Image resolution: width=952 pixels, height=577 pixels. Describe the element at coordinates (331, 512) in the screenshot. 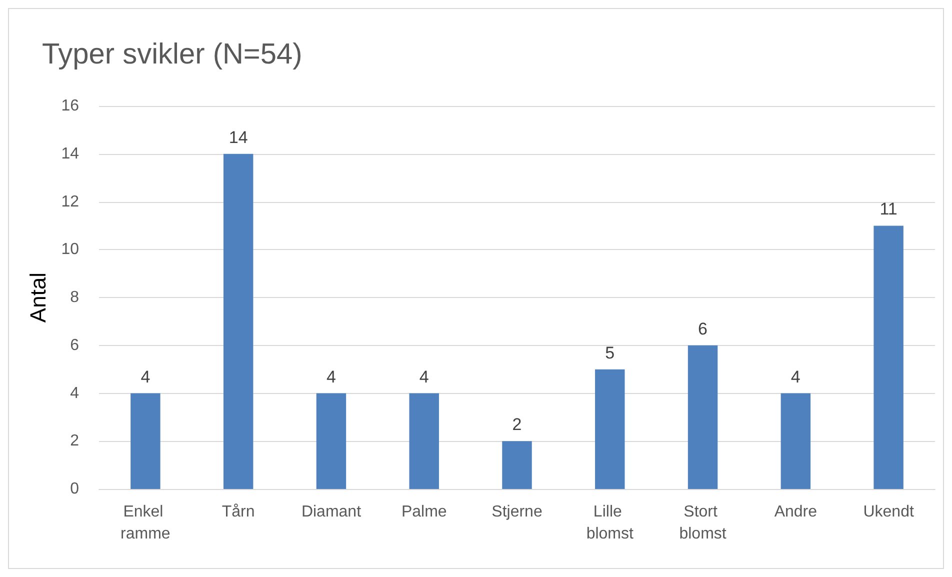

I see `x-tick-label: Diamant` at that location.